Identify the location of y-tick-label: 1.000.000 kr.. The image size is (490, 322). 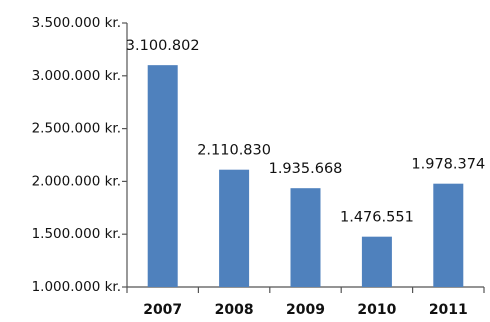
(76, 287).